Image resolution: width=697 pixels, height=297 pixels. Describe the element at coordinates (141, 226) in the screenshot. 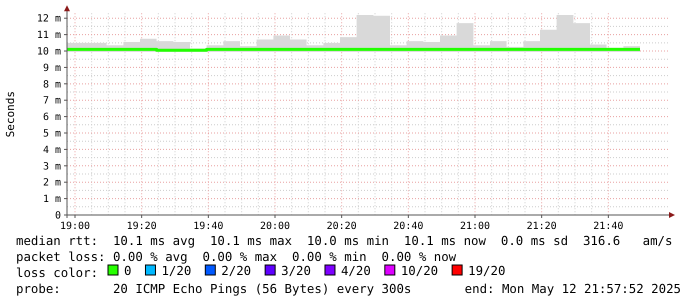

I see `x-tick-label: 19:20` at that location.